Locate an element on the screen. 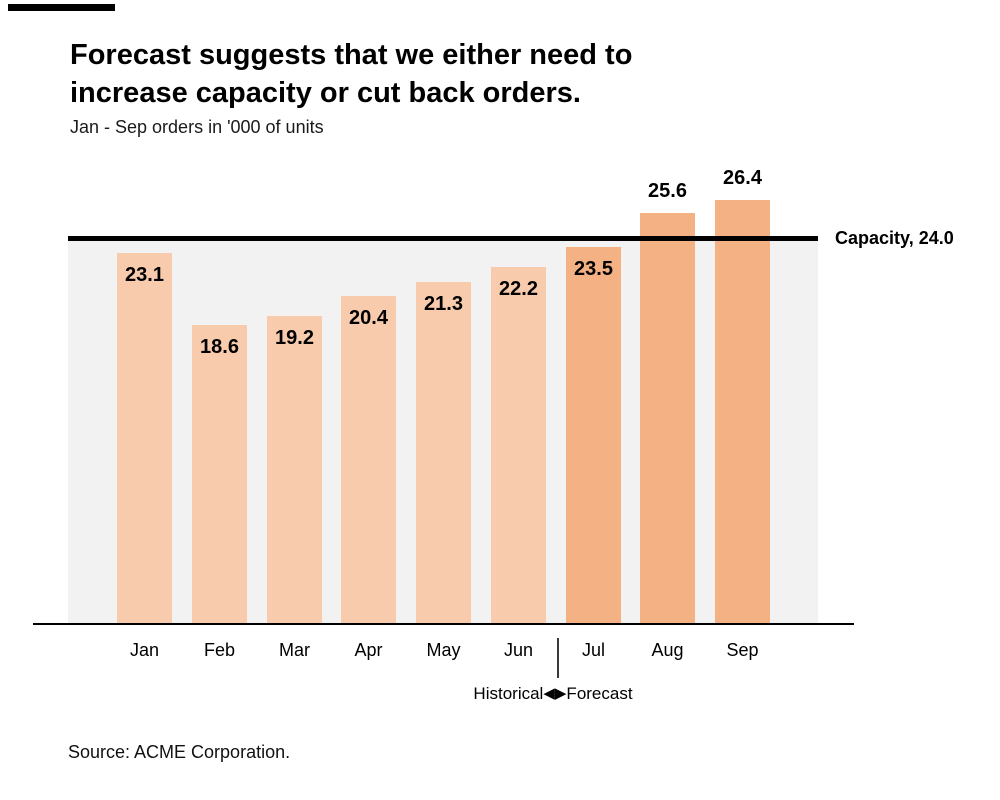 This screenshot has width=1000, height=800. bar-sep is located at coordinates (742, 412).